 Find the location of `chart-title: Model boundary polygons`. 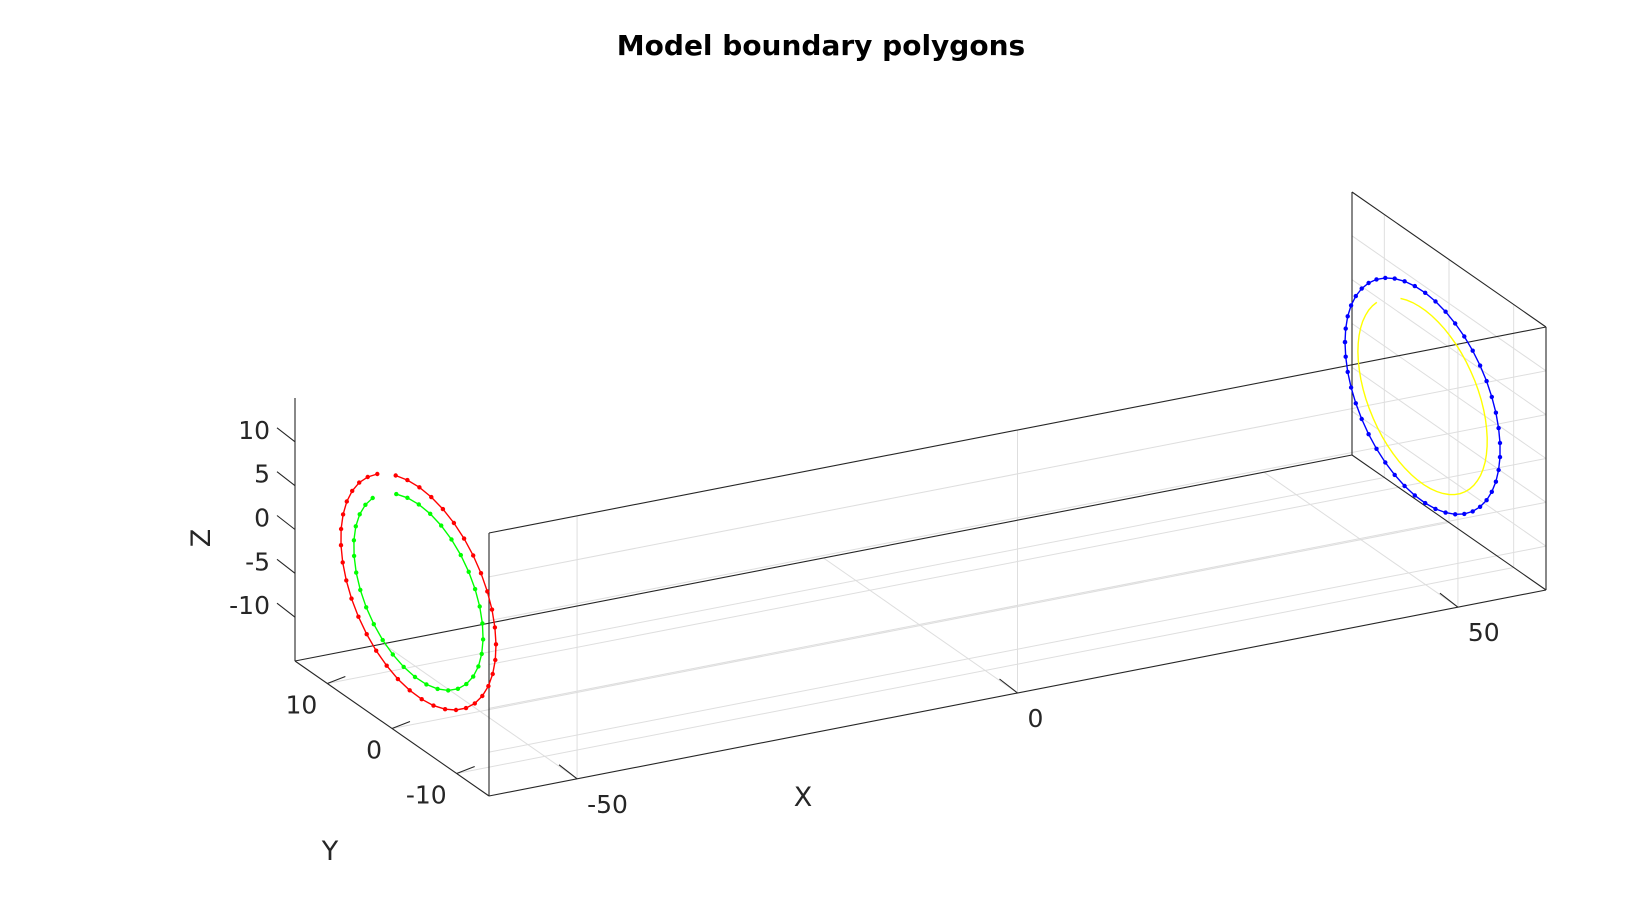

chart-title: Model boundary polygons is located at coordinates (821, 45).